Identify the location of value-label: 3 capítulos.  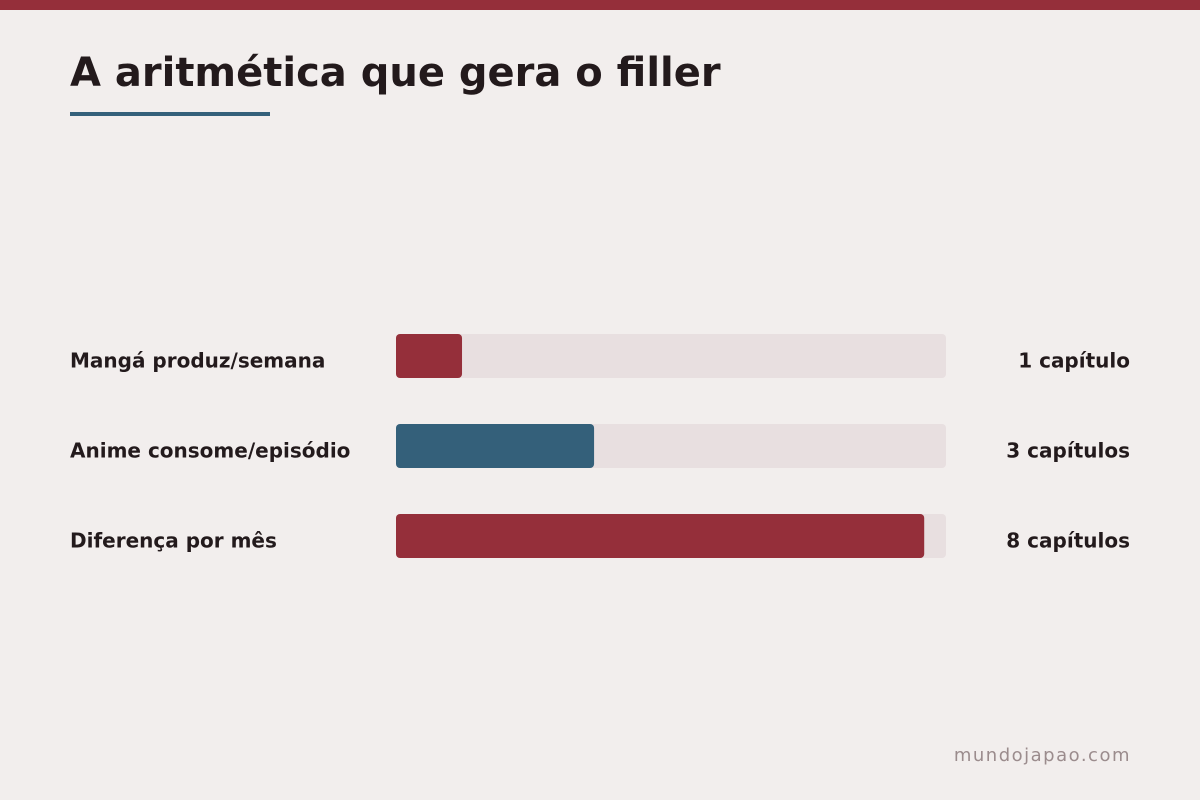
(1068, 451).